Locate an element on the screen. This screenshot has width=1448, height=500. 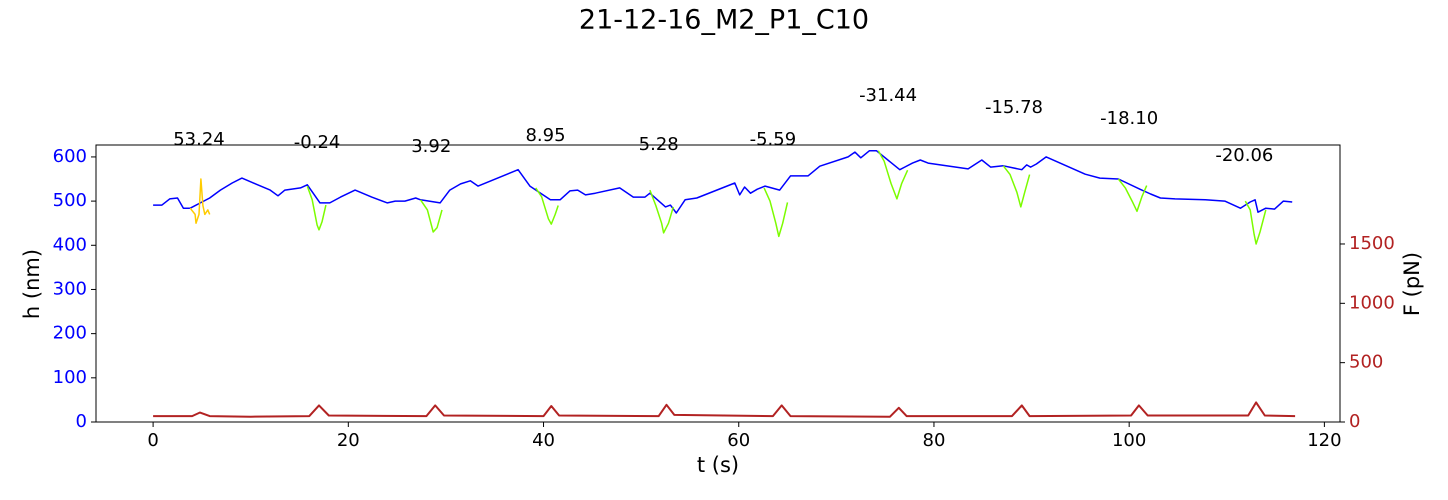
y-tick-label: 200 is located at coordinates (70, 333).